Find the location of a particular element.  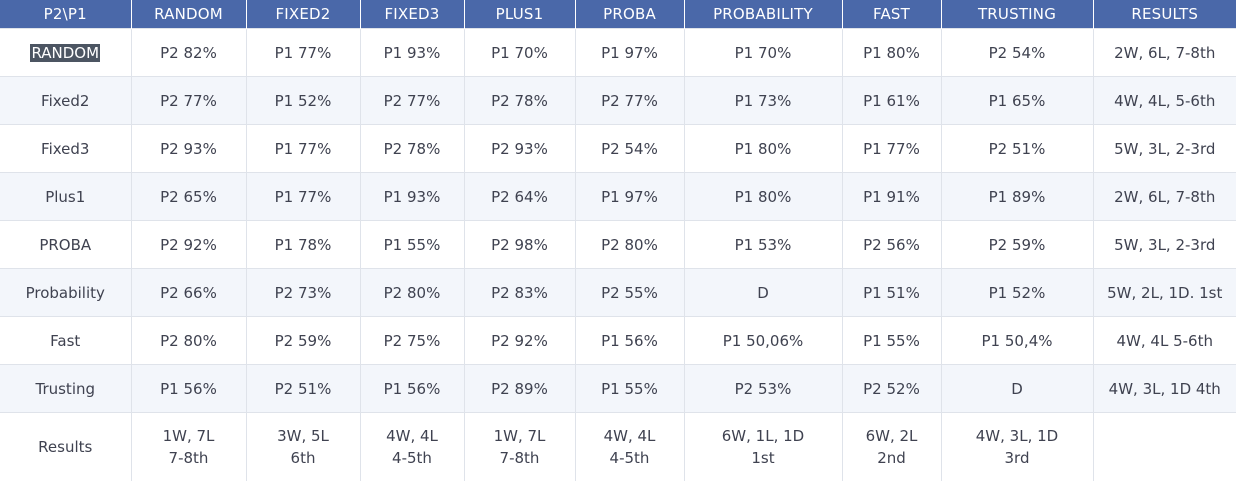

table-cell: 3W, 5L 6th is located at coordinates (303, 447).